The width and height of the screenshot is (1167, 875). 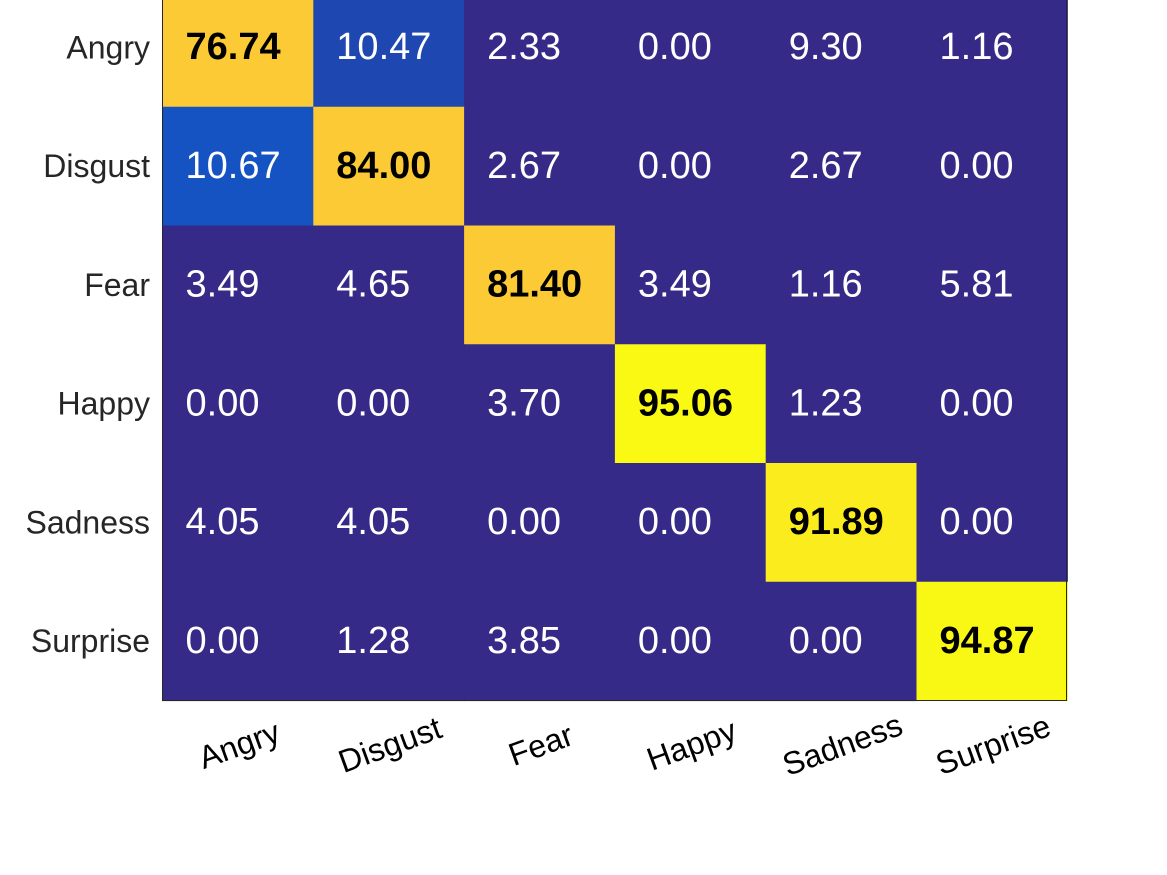 I want to click on heatmap-cell-surprise-disgust, so click(x=389, y=641).